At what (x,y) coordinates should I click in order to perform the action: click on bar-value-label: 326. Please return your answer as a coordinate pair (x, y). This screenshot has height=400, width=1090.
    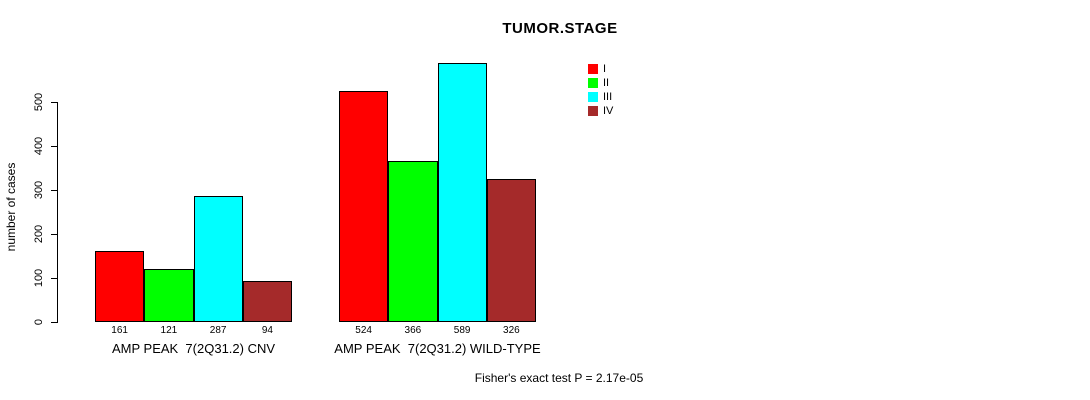
    Looking at the image, I should click on (511, 330).